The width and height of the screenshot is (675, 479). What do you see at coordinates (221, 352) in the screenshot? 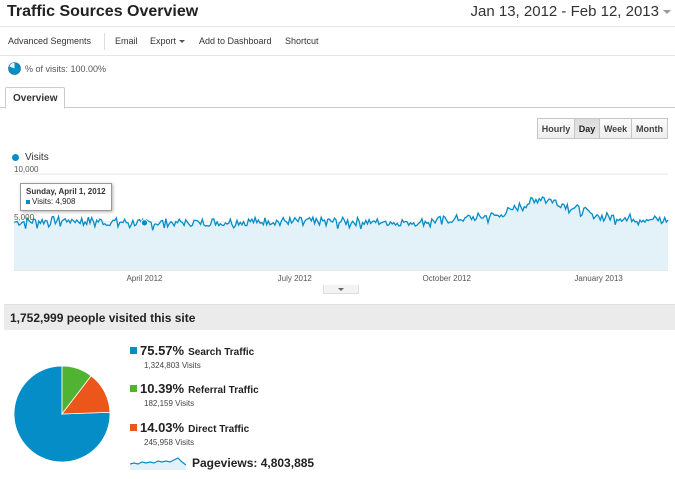
I see `search-name: Search Traffic` at bounding box center [221, 352].